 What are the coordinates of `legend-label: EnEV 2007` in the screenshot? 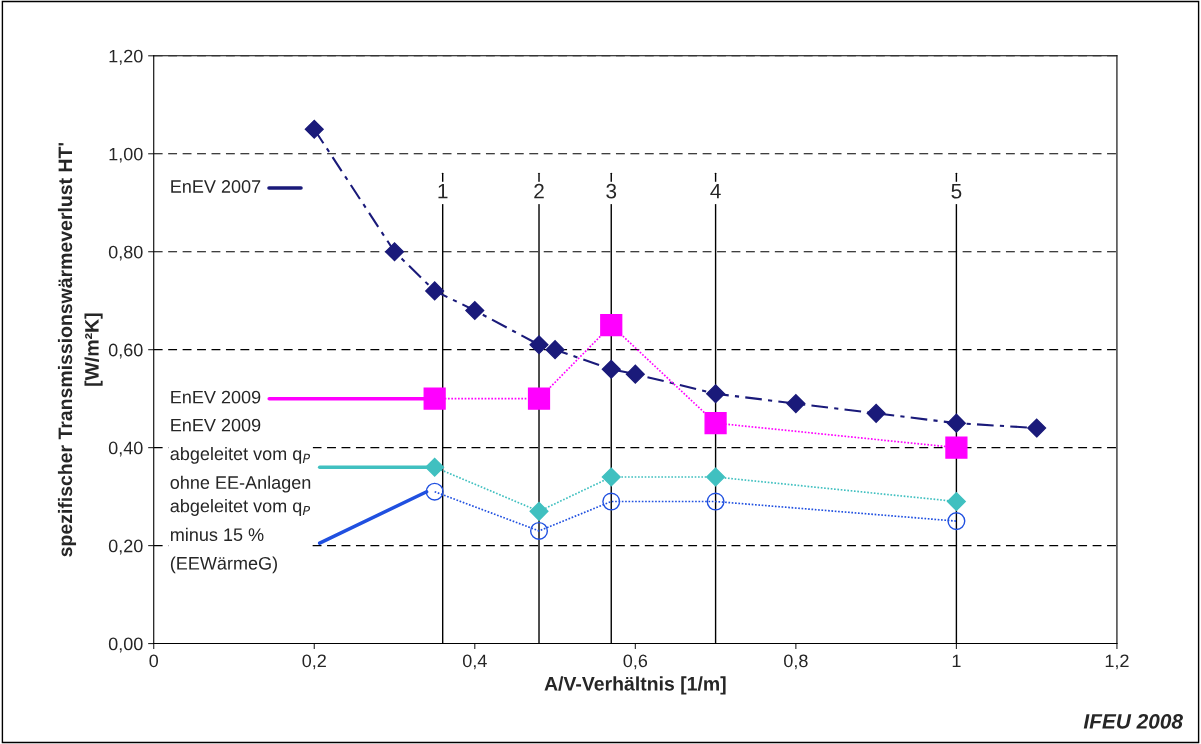 It's located at (216, 186).